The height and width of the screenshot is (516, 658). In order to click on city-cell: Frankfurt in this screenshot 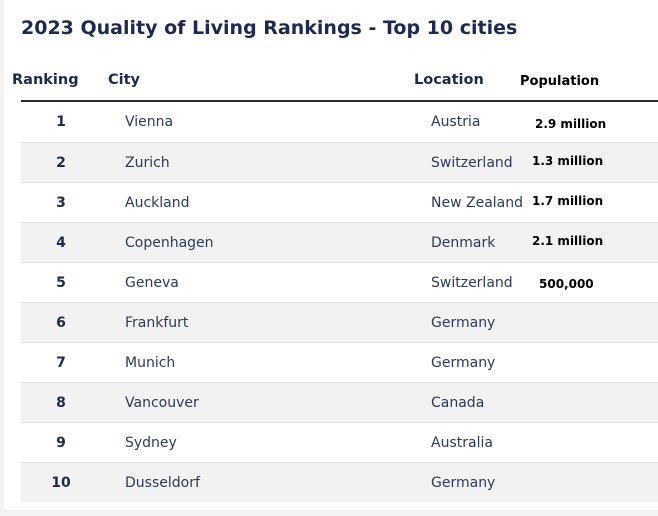, I will do `click(157, 323)`.